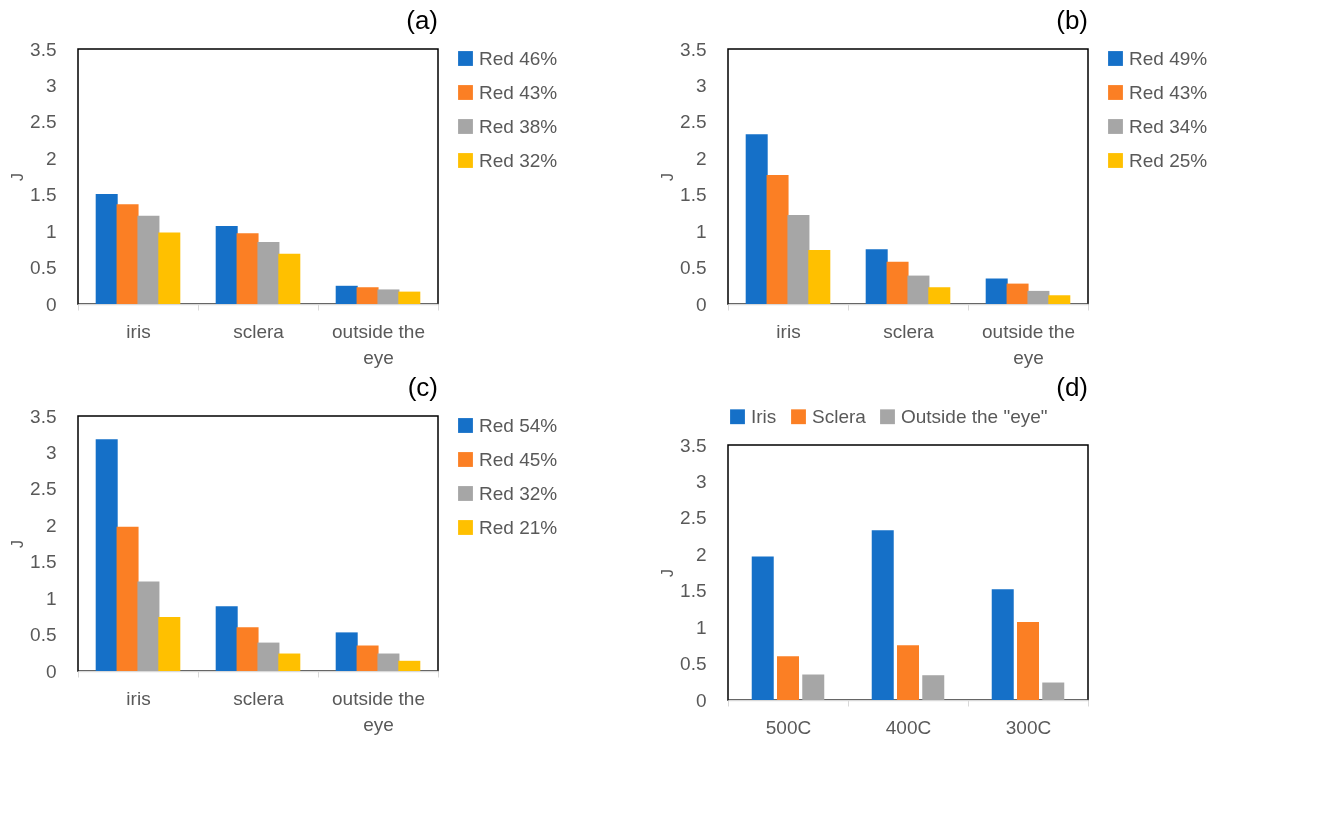 This screenshot has height=839, width=1317. Describe the element at coordinates (764, 416) in the screenshot. I see `legend-label: Iris` at that location.